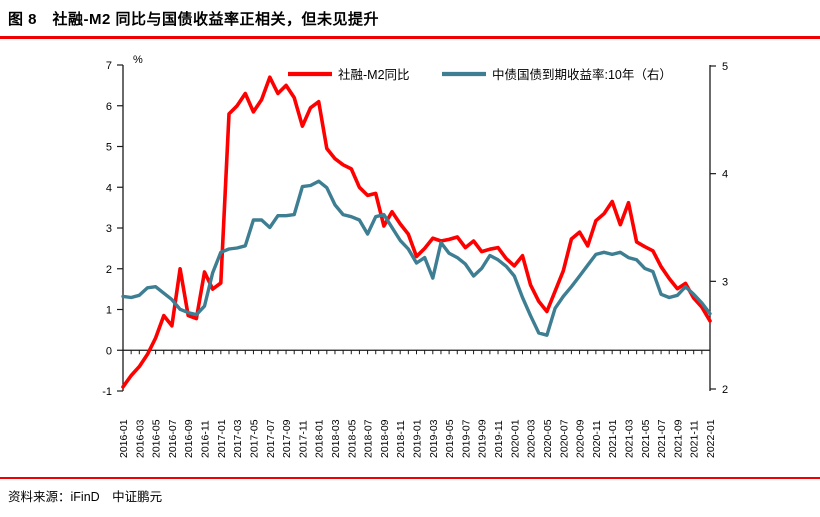 This screenshot has width=820, height=517. What do you see at coordinates (352, 438) in the screenshot?
I see `x-tick-label: 2018-05` at bounding box center [352, 438].